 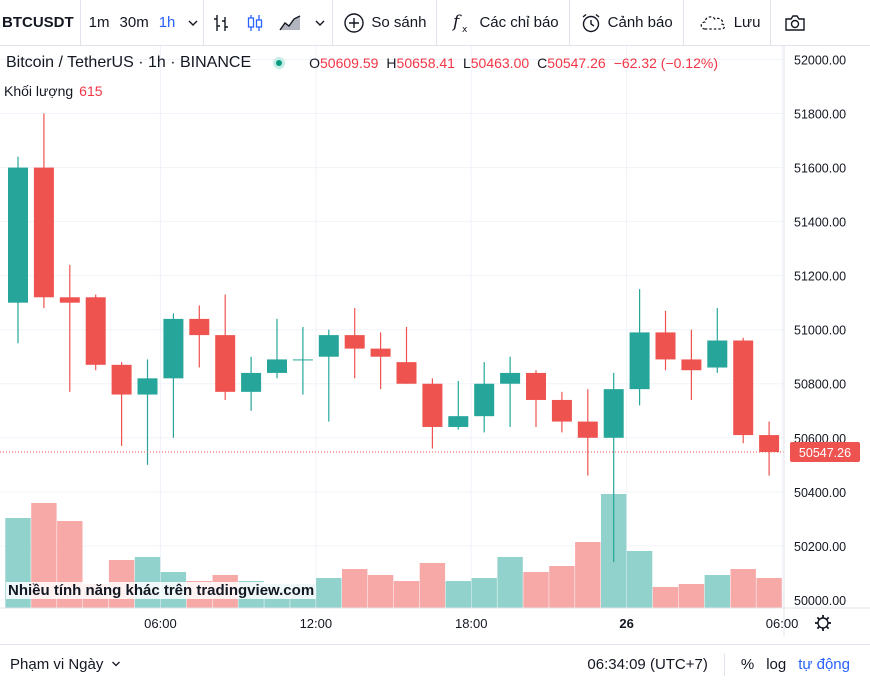 What do you see at coordinates (647, 664) in the screenshot?
I see `clock-timezone-button: 06:34:09 (UTC+7)` at bounding box center [647, 664].